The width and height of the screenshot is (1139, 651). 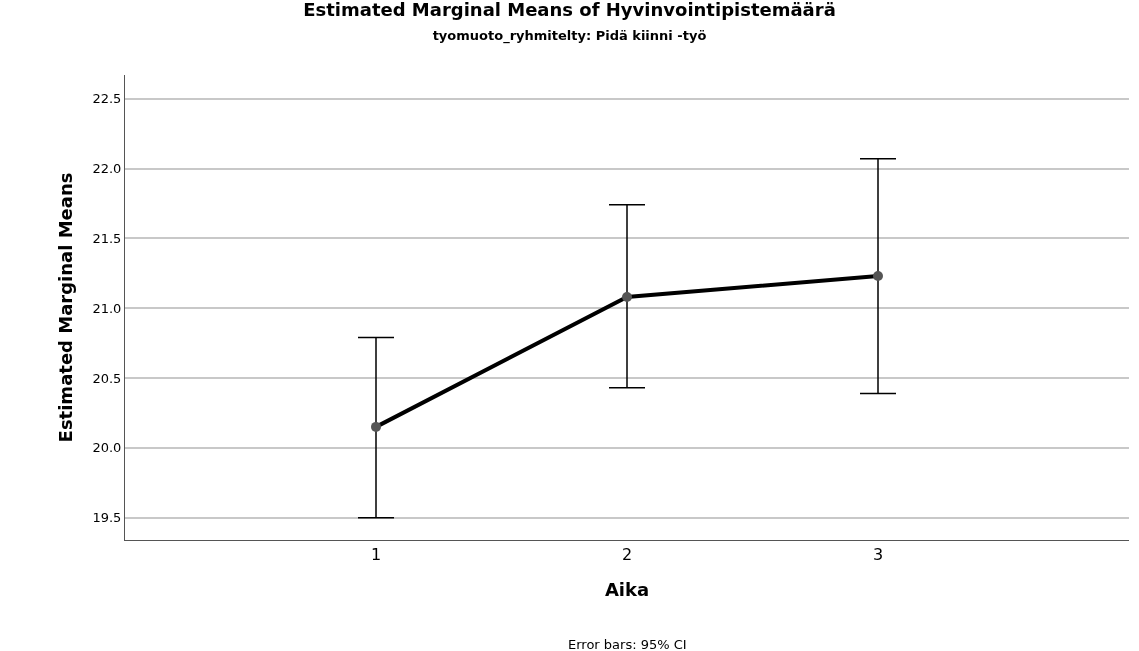 What do you see at coordinates (569, 35) in the screenshot?
I see `chart-subtitle: tyomuoto_ryhmitelty: Pidä kiinni -työ` at bounding box center [569, 35].